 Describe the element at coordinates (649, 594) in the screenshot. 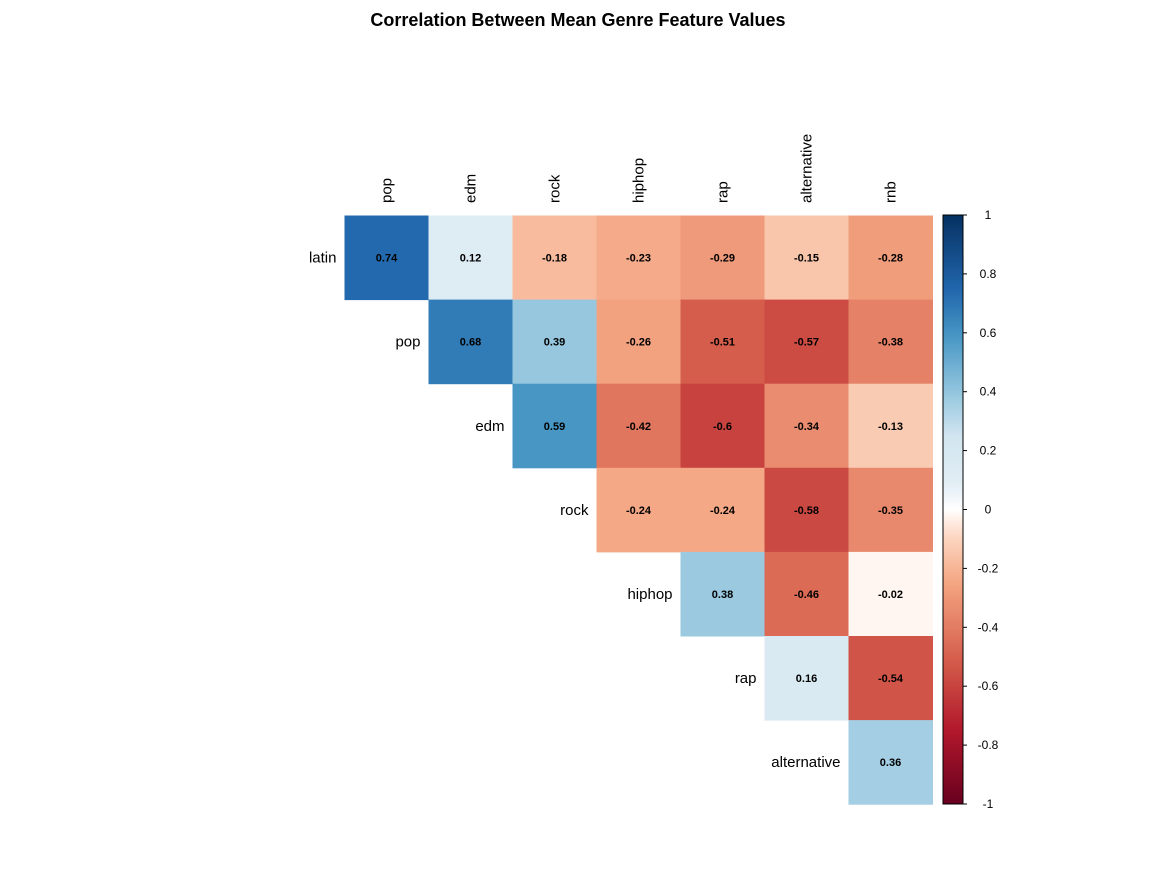

I see `row-label: hiphop` at that location.